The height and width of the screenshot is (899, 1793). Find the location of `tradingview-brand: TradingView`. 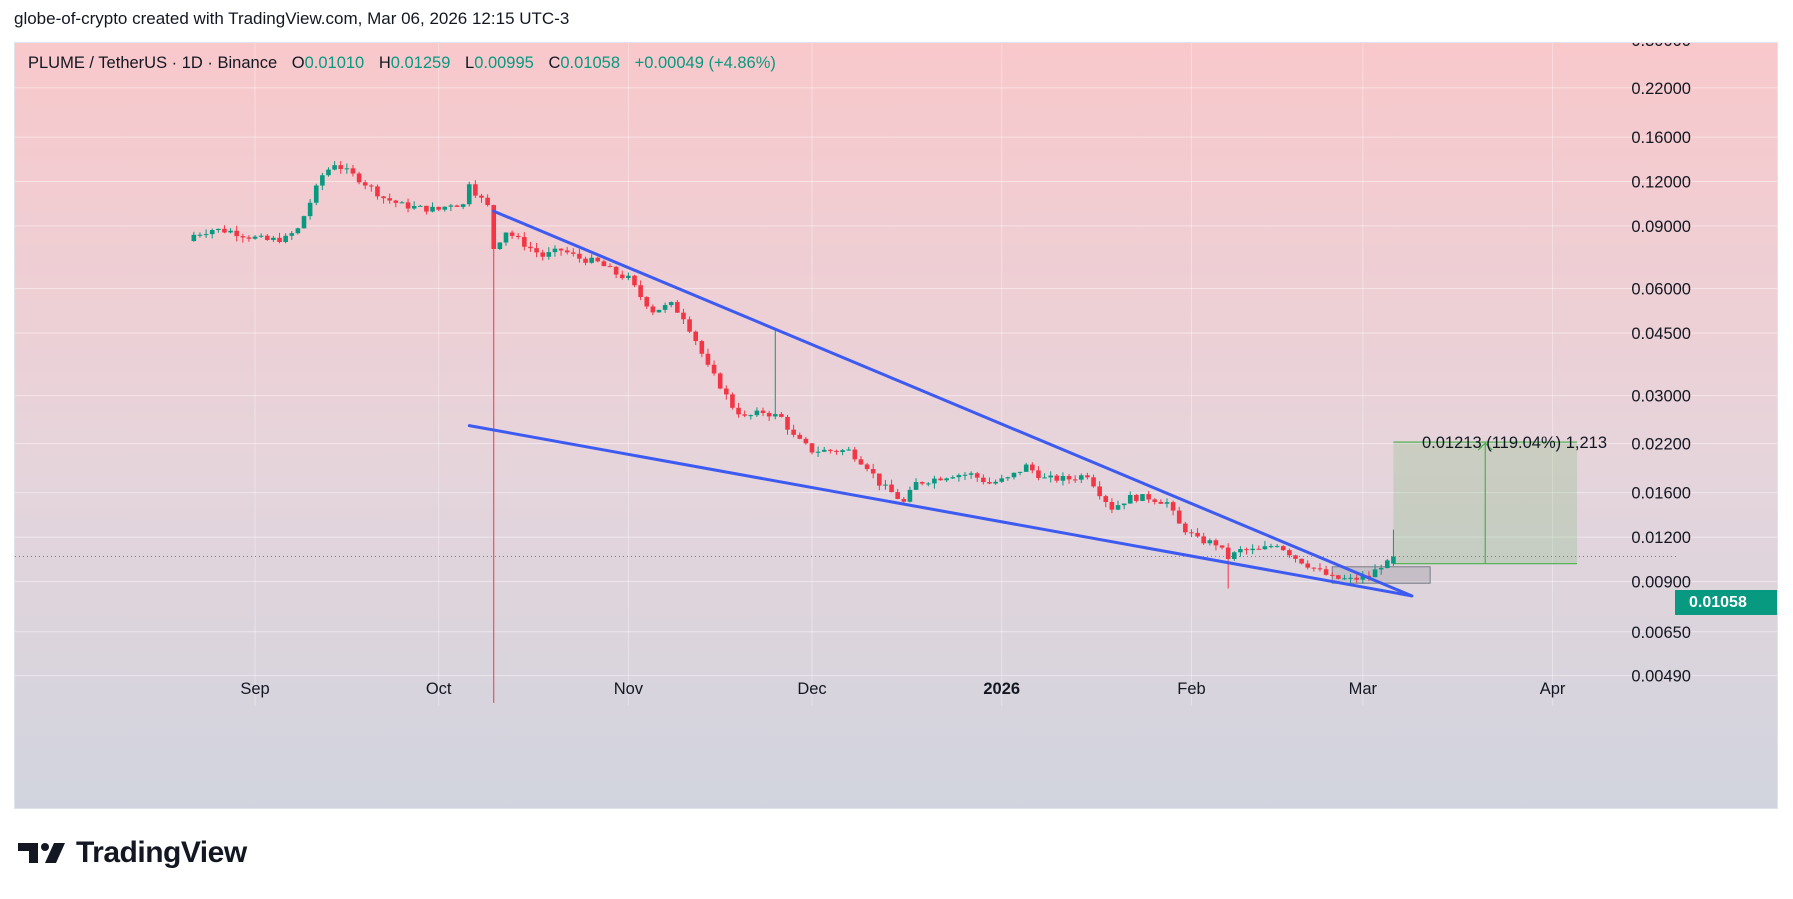

tradingview-brand: TradingView is located at coordinates (132, 853).